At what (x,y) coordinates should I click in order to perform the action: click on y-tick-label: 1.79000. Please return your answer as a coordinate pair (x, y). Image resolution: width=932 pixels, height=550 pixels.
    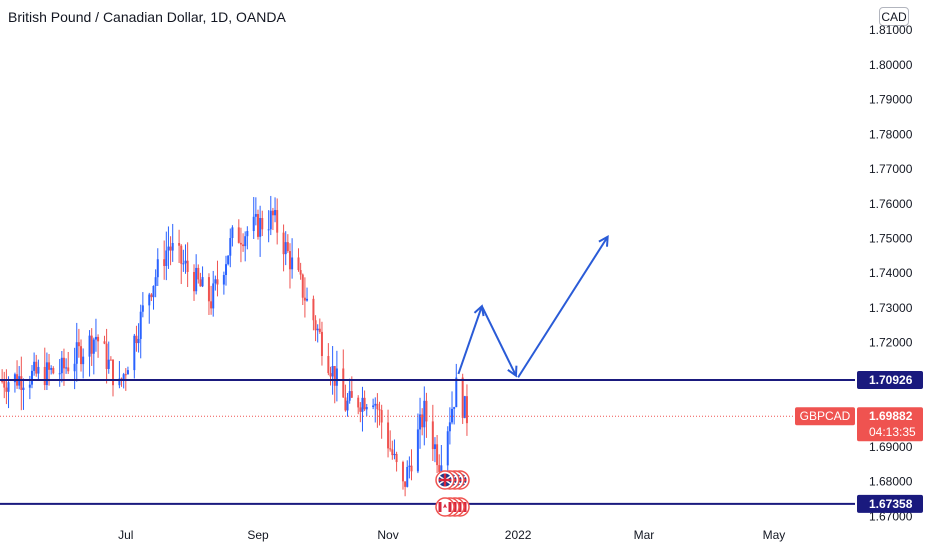
    Looking at the image, I should click on (891, 100).